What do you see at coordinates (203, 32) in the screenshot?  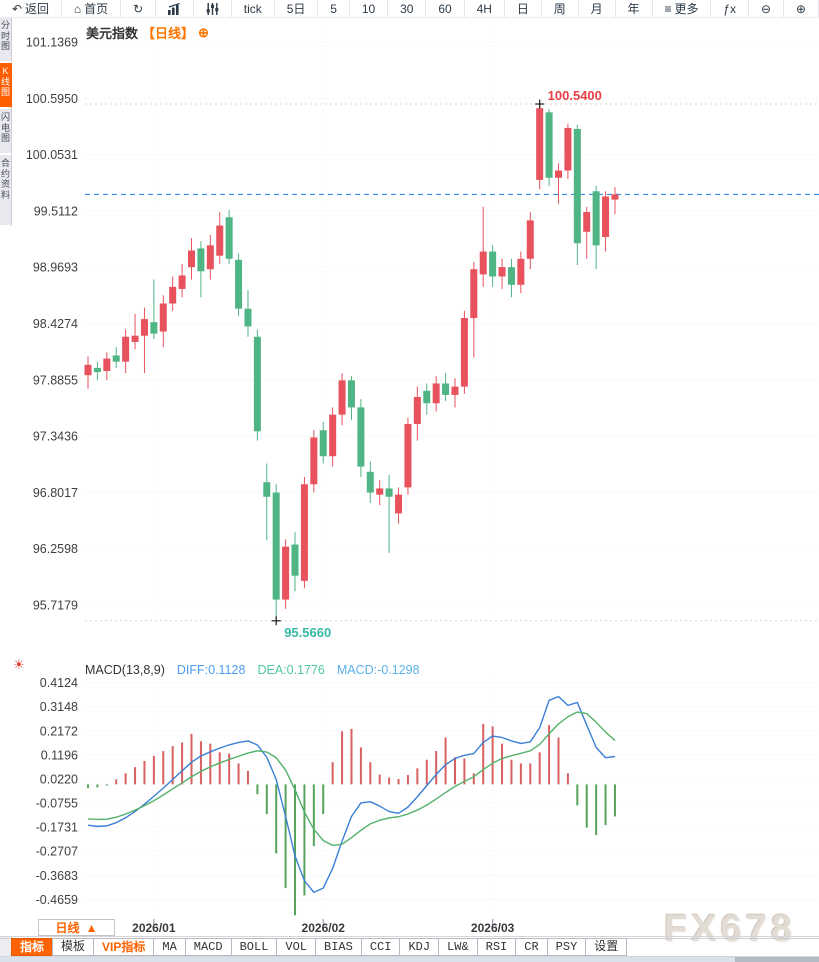 I see `add-indicator-icon: ⊕` at bounding box center [203, 32].